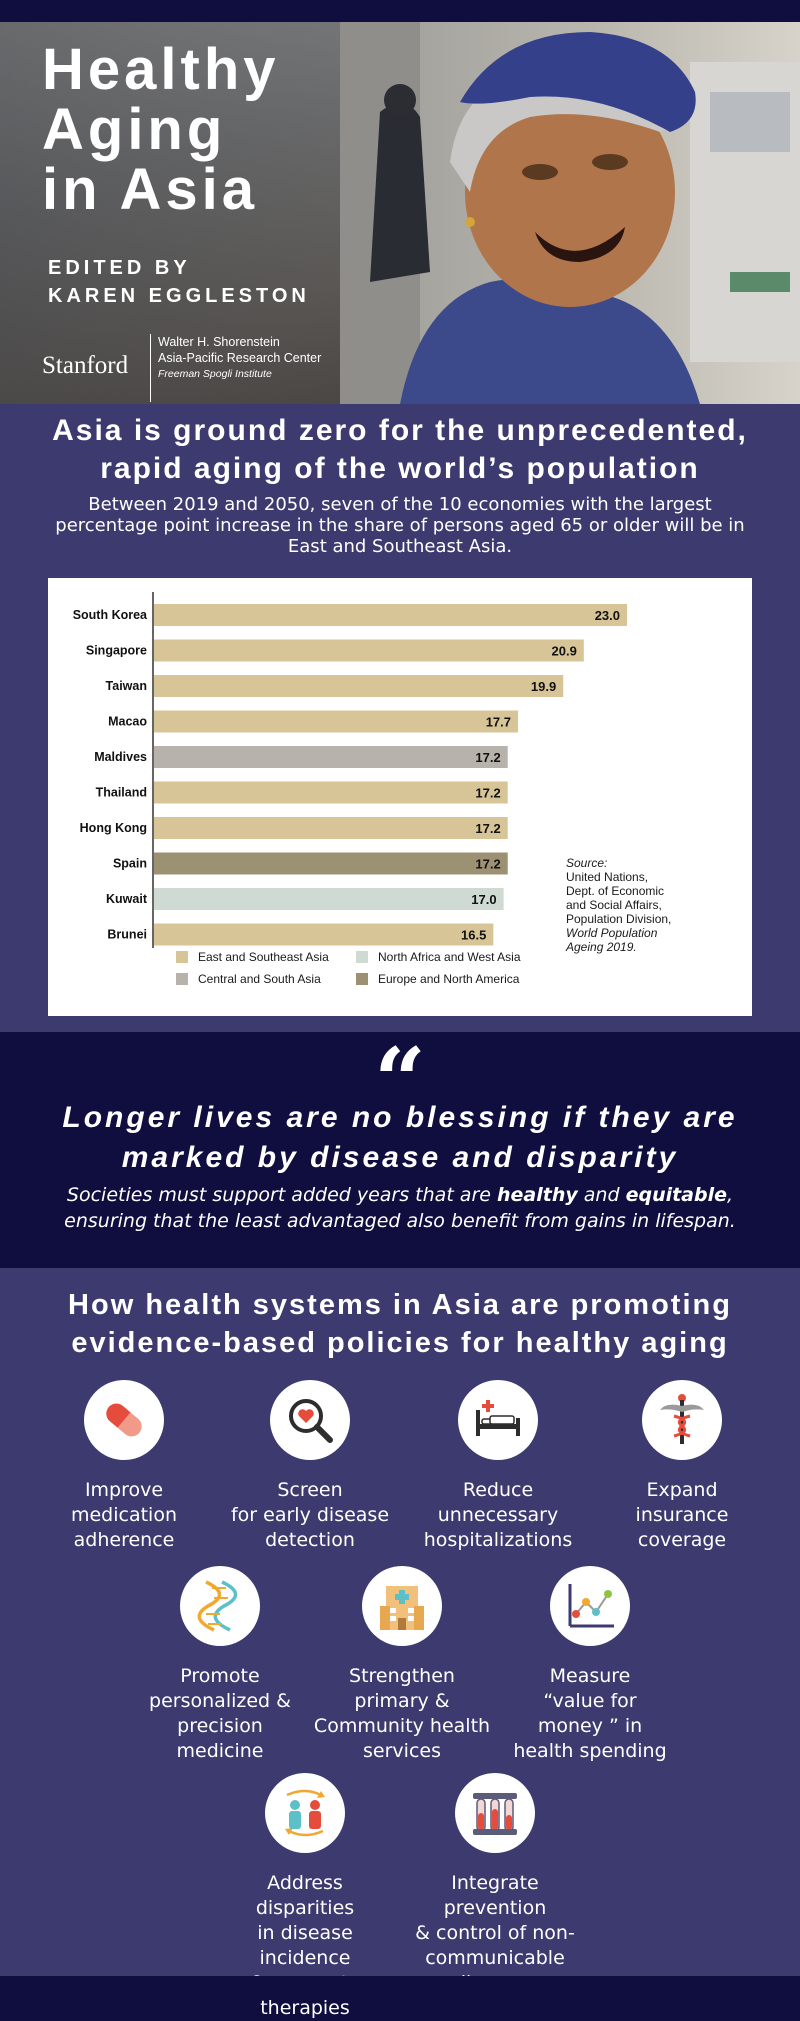 The image size is (800, 2021). What do you see at coordinates (498, 1540) in the screenshot?
I see `policy-label-line: hospitalizations` at bounding box center [498, 1540].